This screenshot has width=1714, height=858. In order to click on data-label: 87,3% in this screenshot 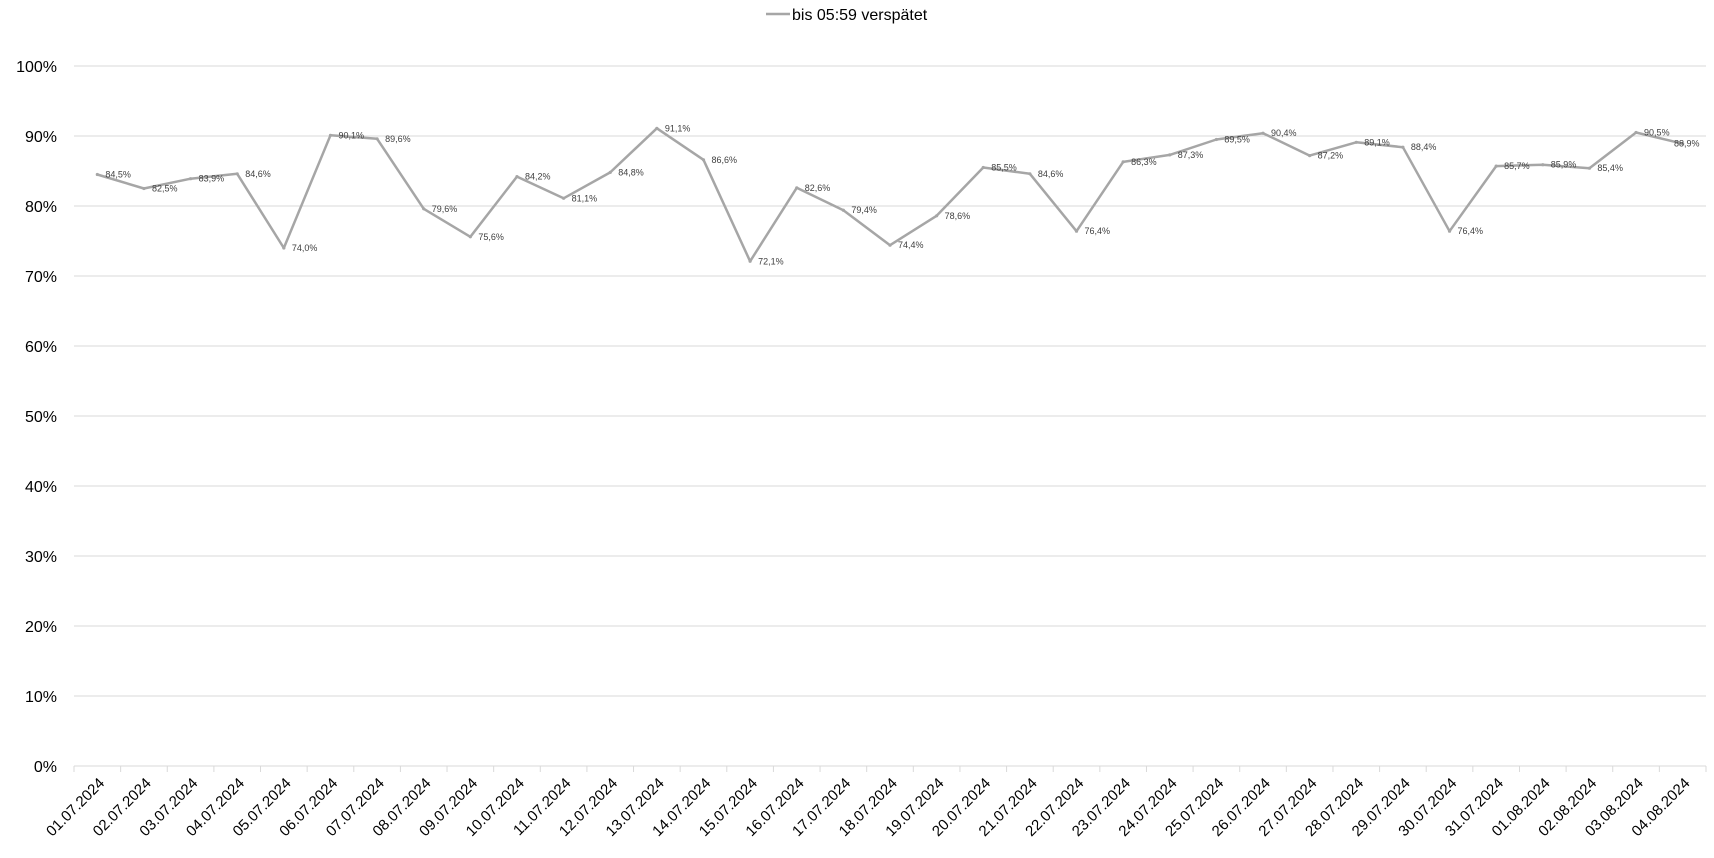, I will do `click(1191, 155)`.